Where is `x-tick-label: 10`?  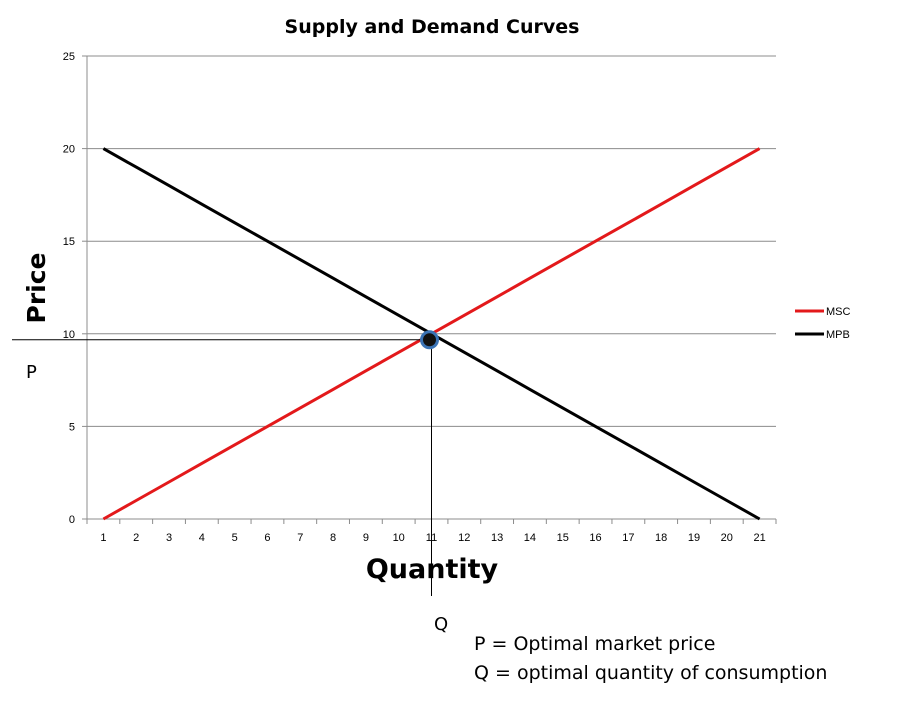 x-tick-label: 10 is located at coordinates (399, 538).